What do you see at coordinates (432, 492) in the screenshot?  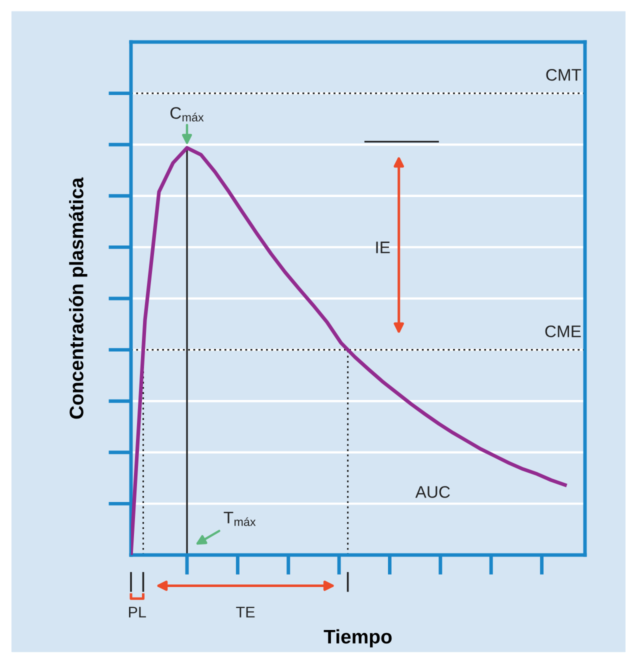 I see `annotation: AUC` at bounding box center [432, 492].